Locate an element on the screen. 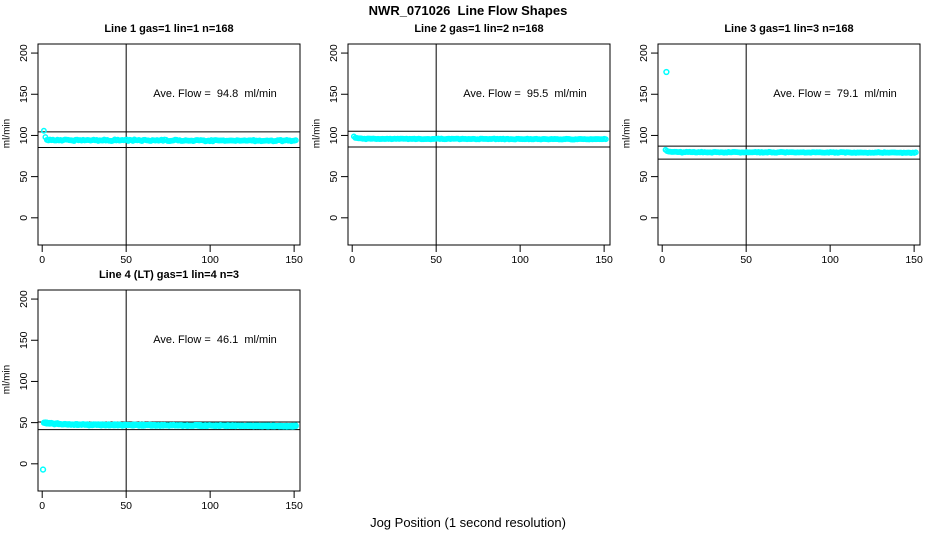  plot-area-line-4: 0 50 100 150 0 50 100 150 200 is located at coordinates (160, 400).